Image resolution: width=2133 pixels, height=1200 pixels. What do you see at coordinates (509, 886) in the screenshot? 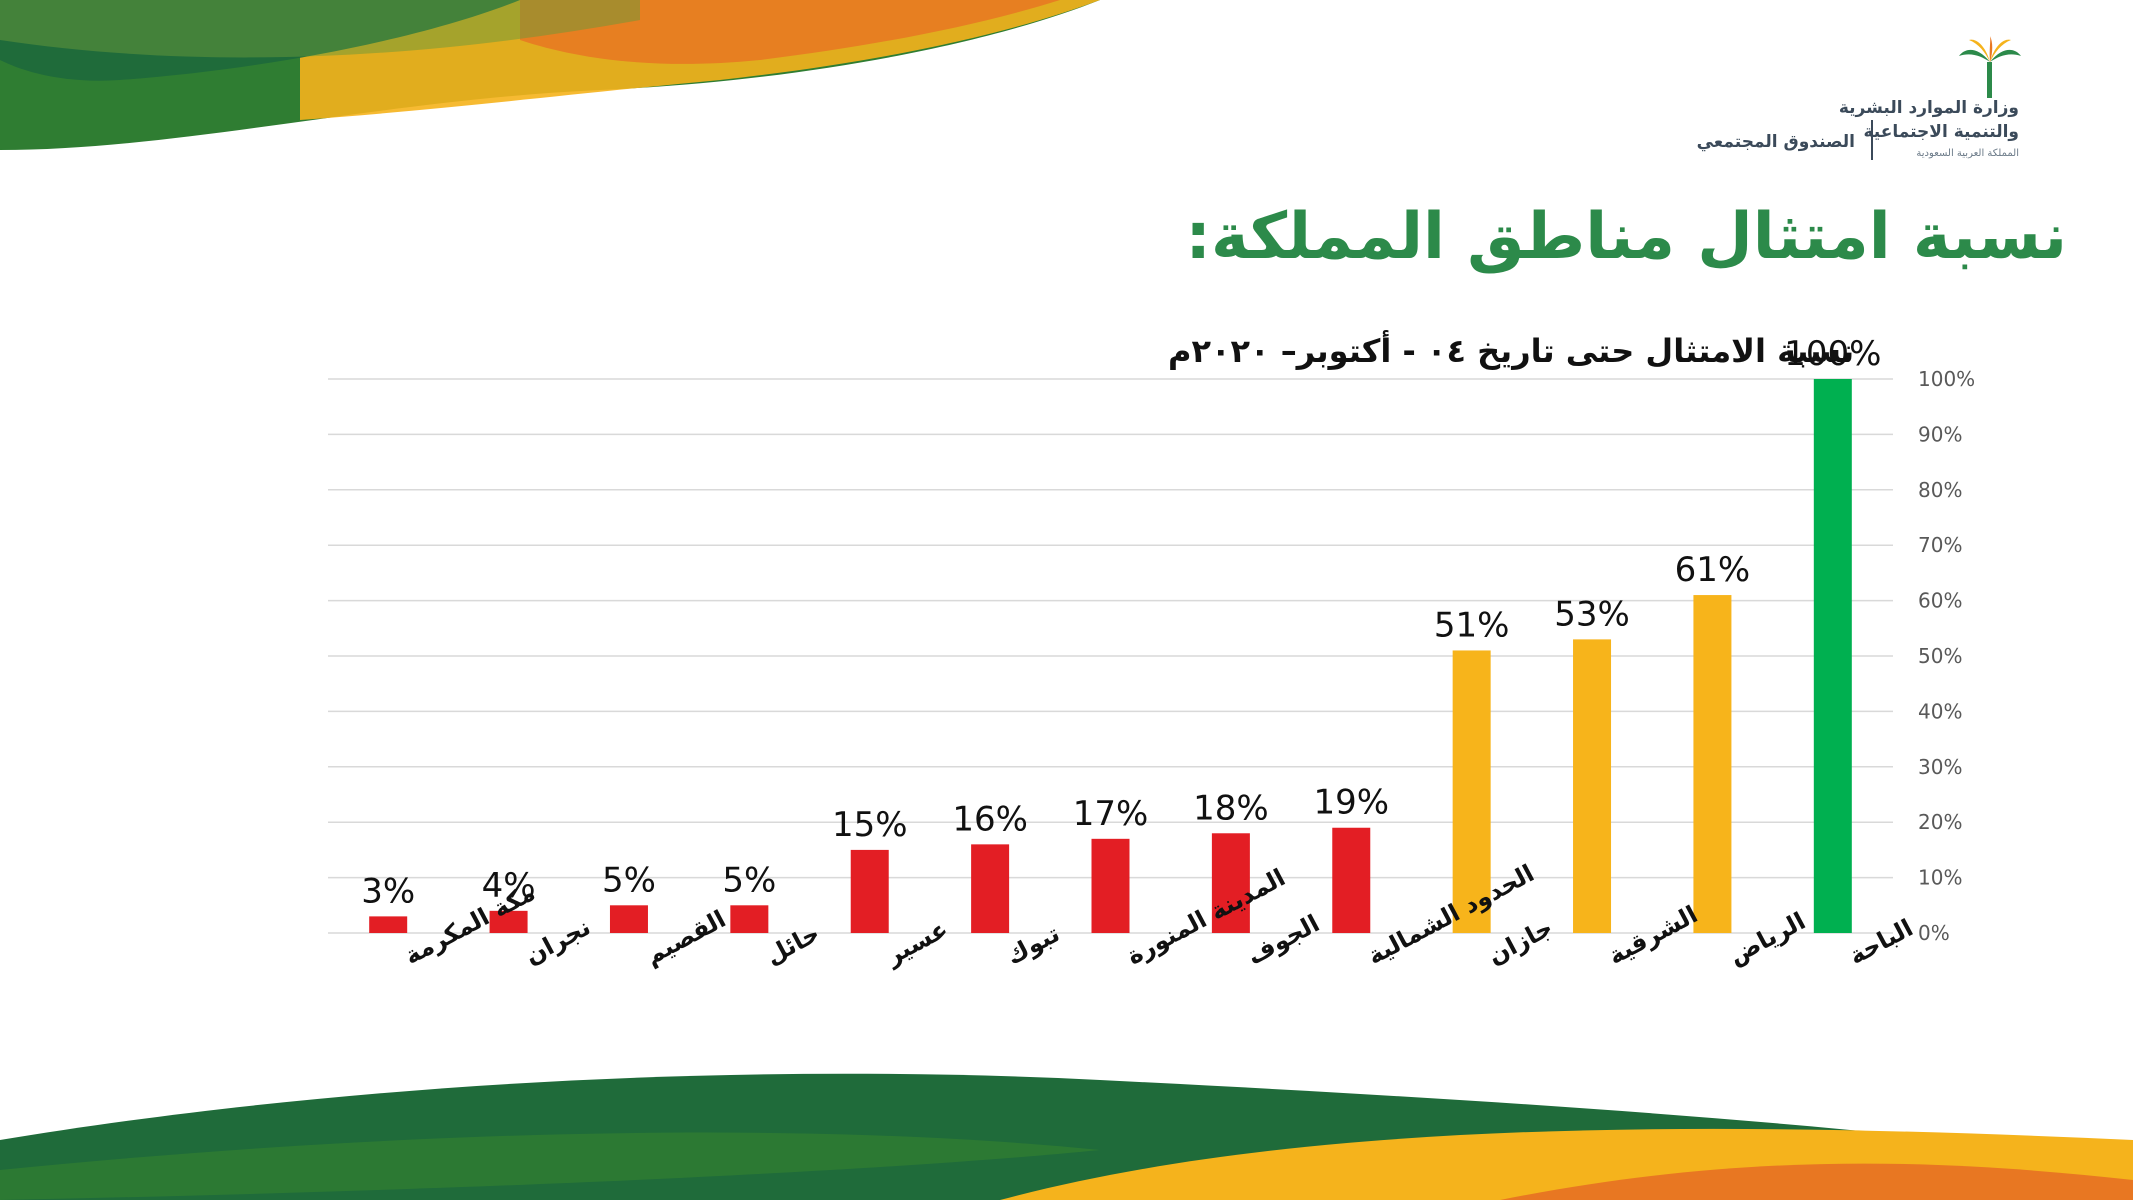
I see `data-label: 4%` at bounding box center [509, 886].